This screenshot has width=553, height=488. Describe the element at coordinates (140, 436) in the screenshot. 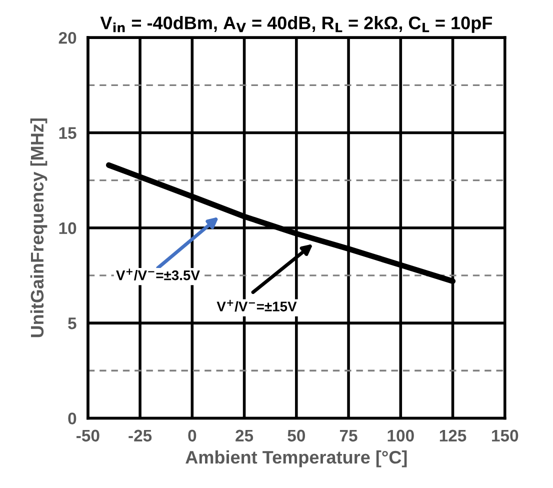

I see `x-tick-label: -25` at that location.